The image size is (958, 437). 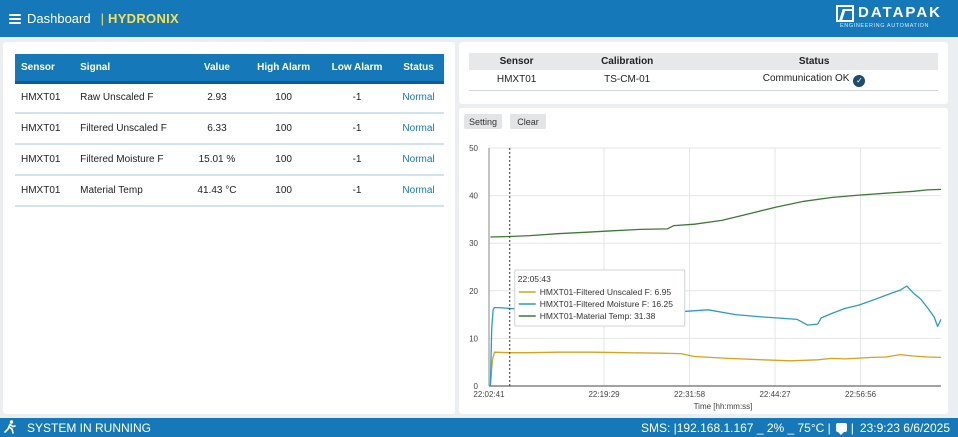 I want to click on y-tick-label: 0, so click(x=476, y=386).